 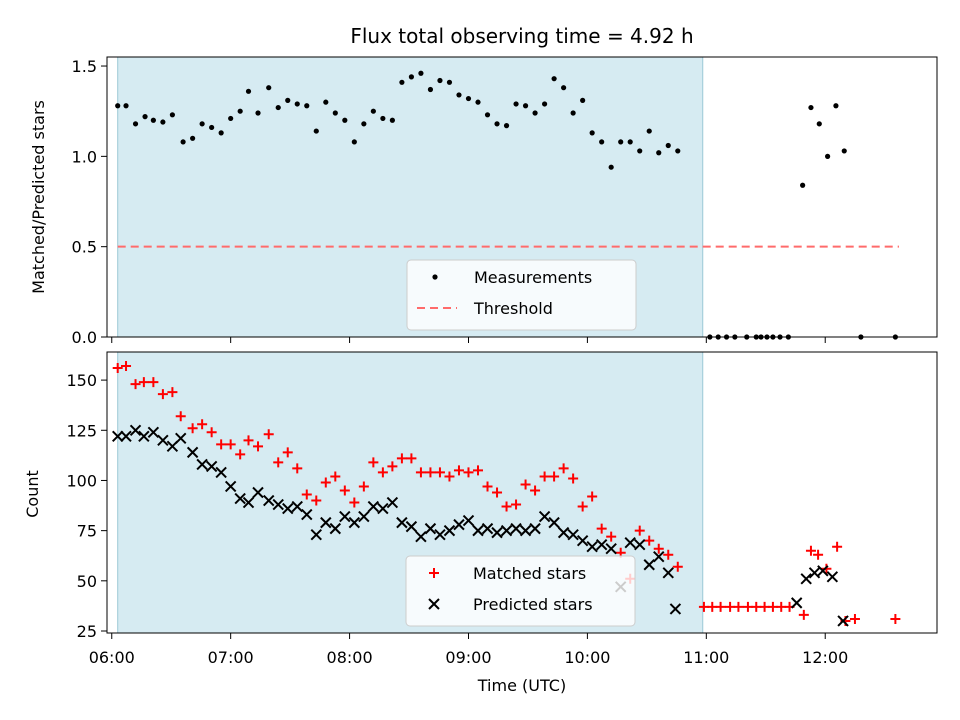 What do you see at coordinates (112, 657) in the screenshot?
I see `x-tick-label: 06:00` at bounding box center [112, 657].